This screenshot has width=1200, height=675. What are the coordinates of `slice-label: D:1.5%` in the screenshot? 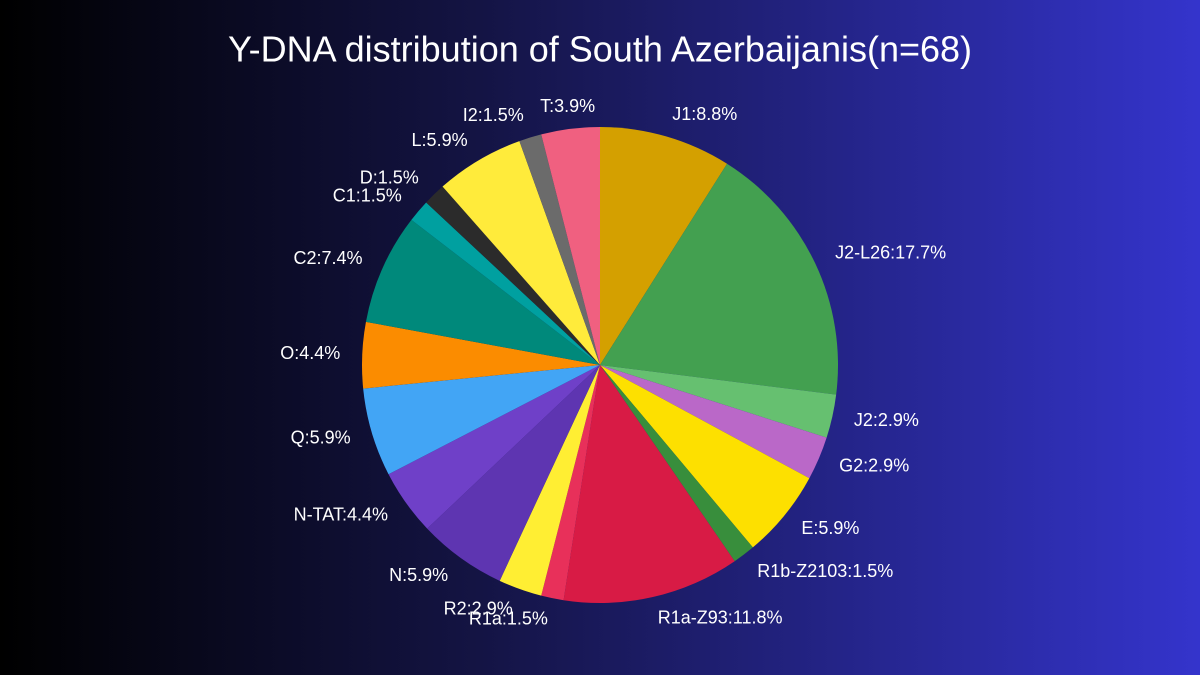 It's located at (389, 177).